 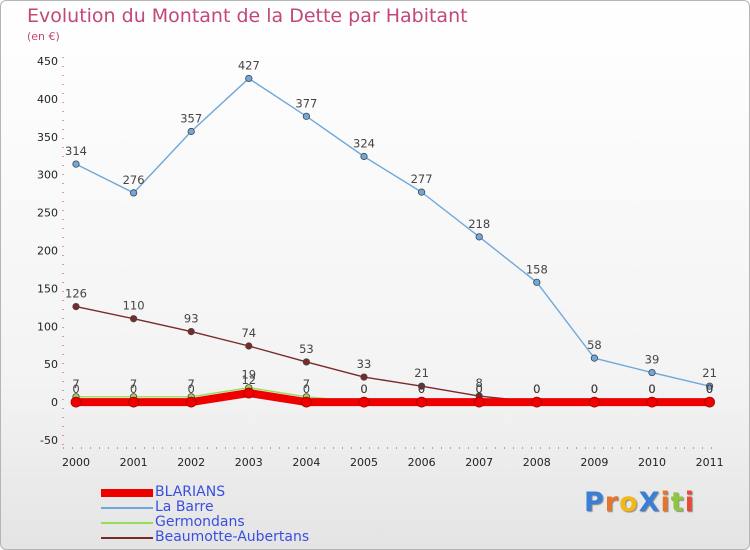 What do you see at coordinates (306, 349) in the screenshot?
I see `data-label: 53` at bounding box center [306, 349].